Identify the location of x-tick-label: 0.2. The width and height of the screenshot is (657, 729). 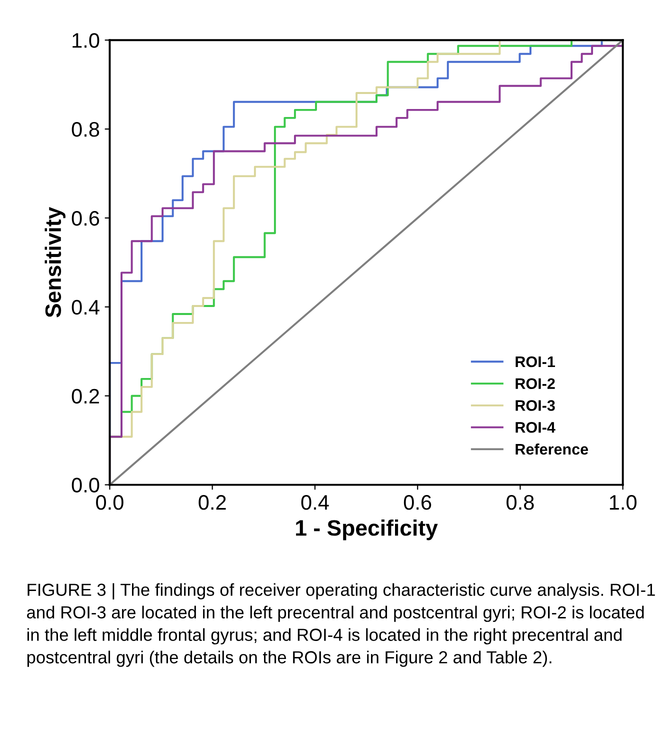
(212, 502).